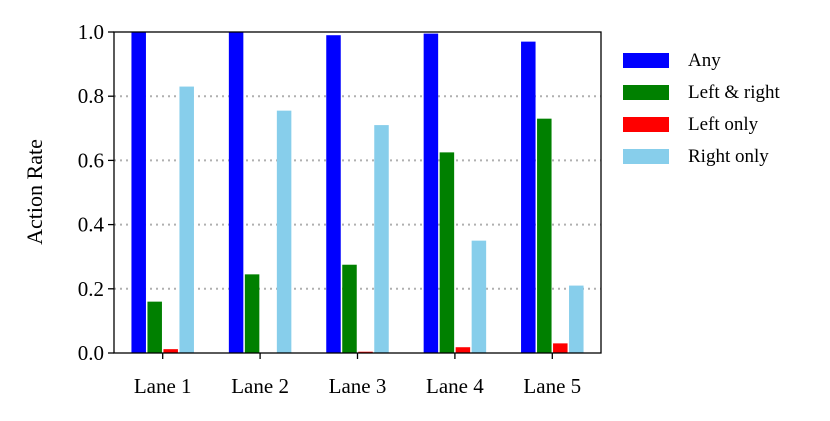 This screenshot has height=421, width=830. What do you see at coordinates (704, 60) in the screenshot?
I see `legend-label: Any` at bounding box center [704, 60].